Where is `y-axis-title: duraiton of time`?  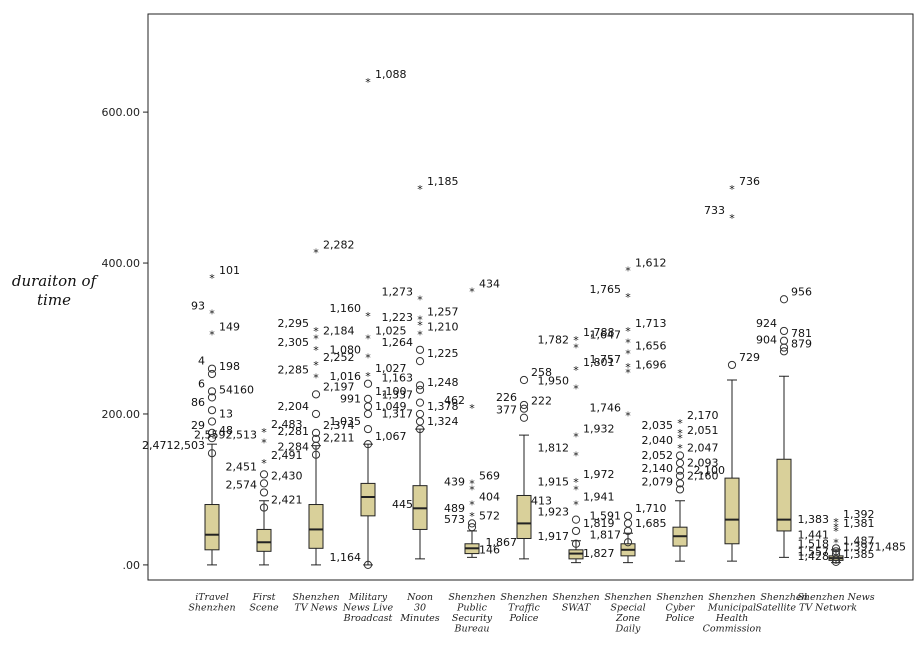
y-axis-title: duraiton of time is located at coordinates (54, 291).